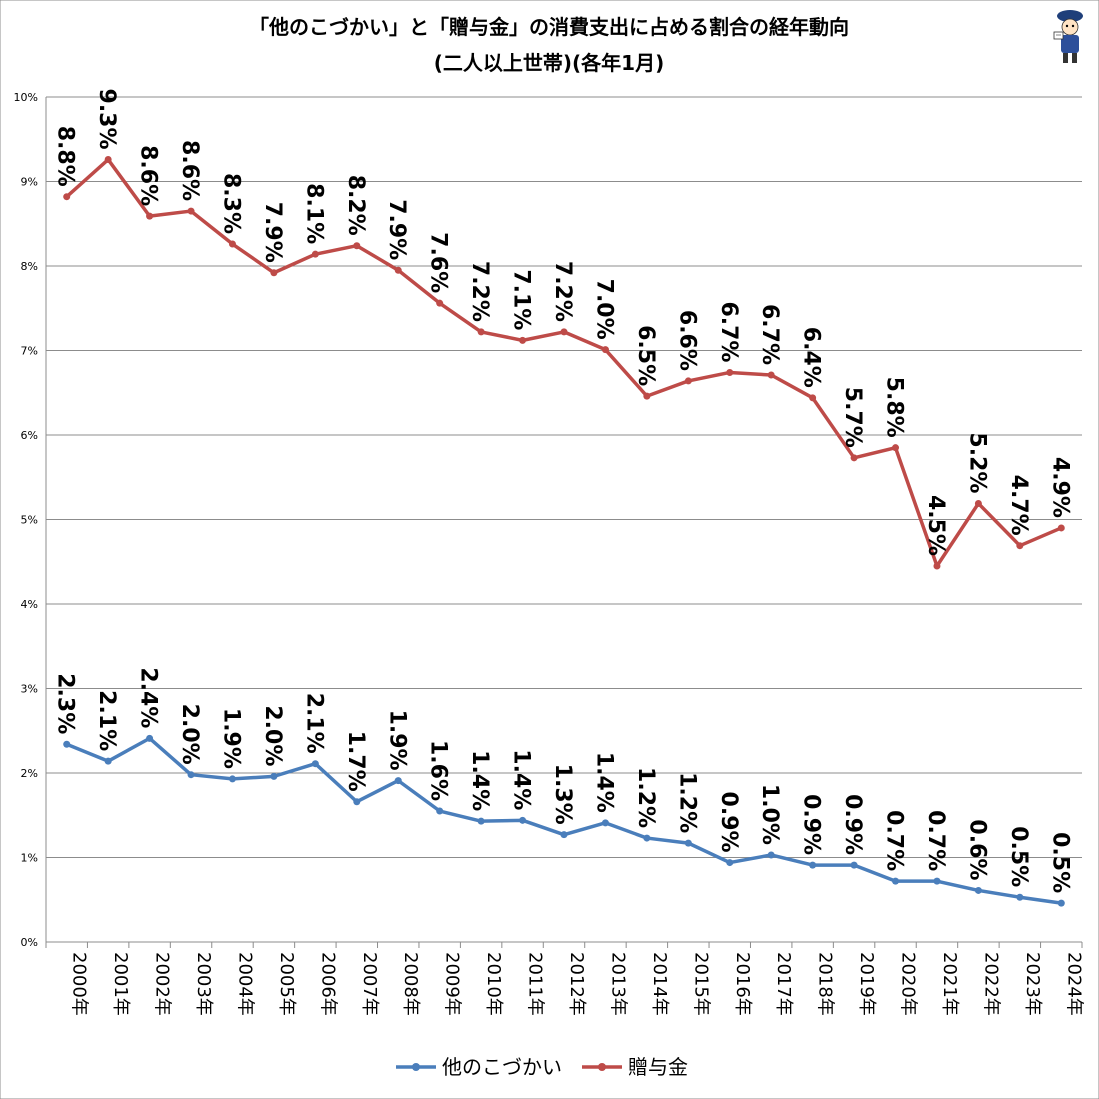  I want to click on data-label: 8.1%, so click(313, 213).